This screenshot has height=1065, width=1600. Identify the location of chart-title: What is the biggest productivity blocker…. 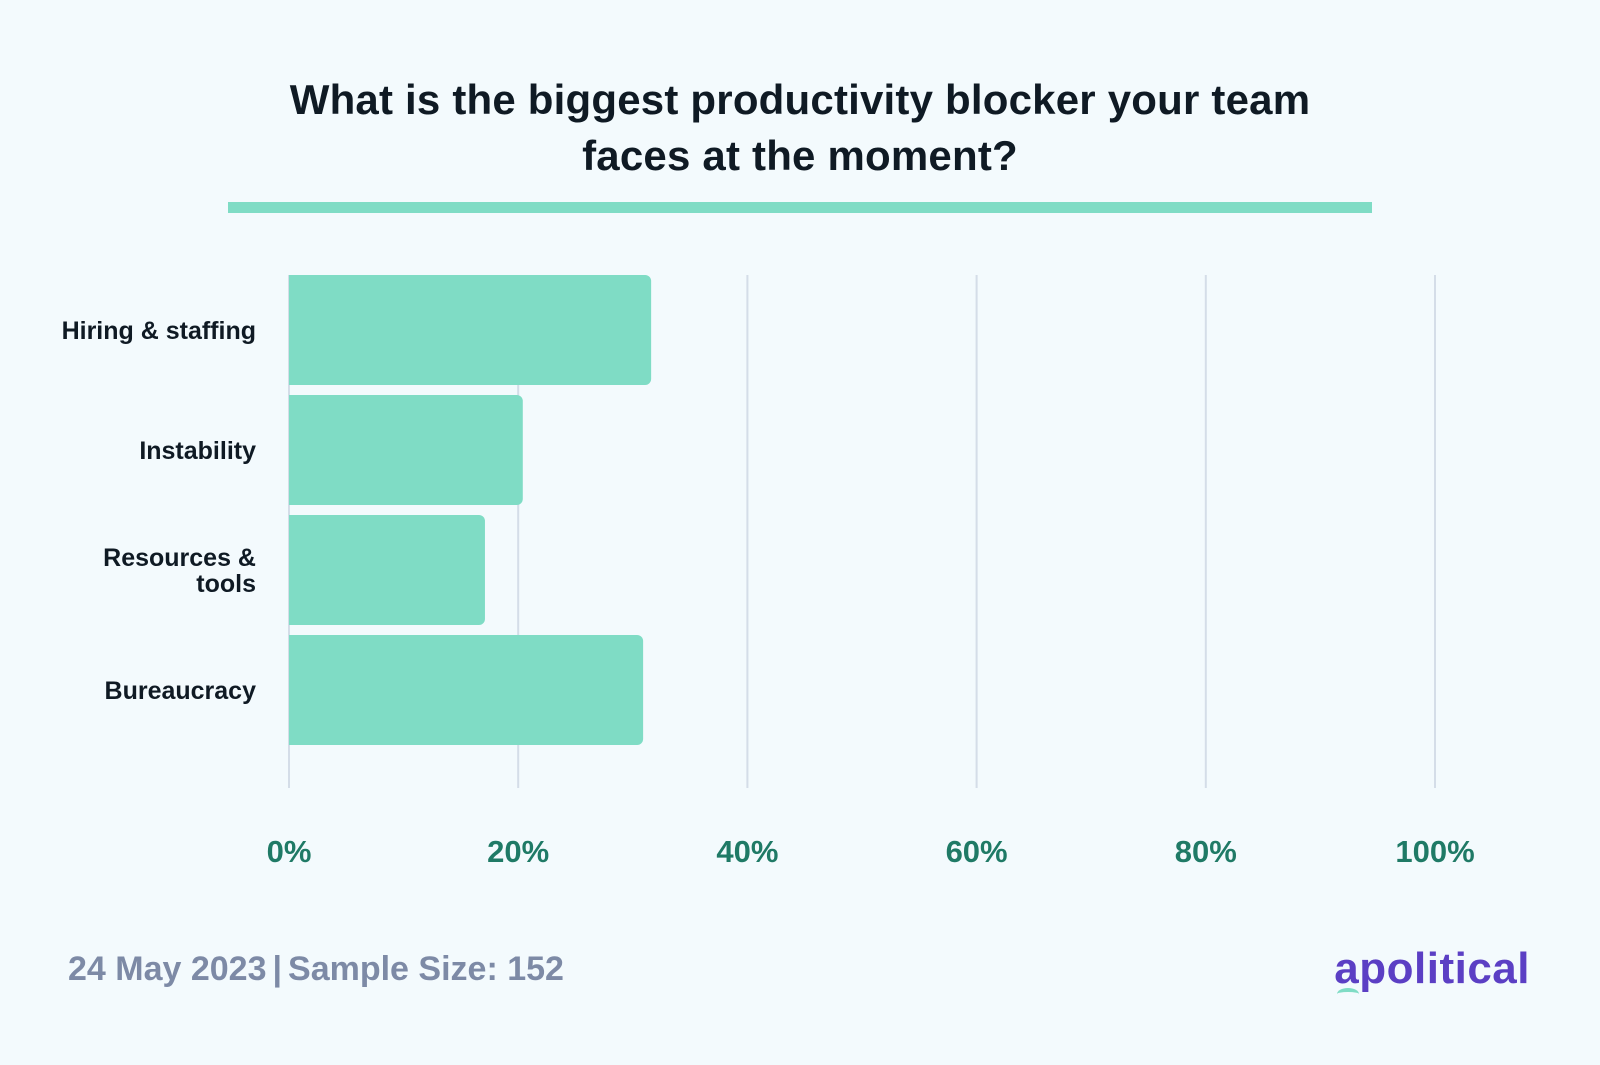
(800, 128).